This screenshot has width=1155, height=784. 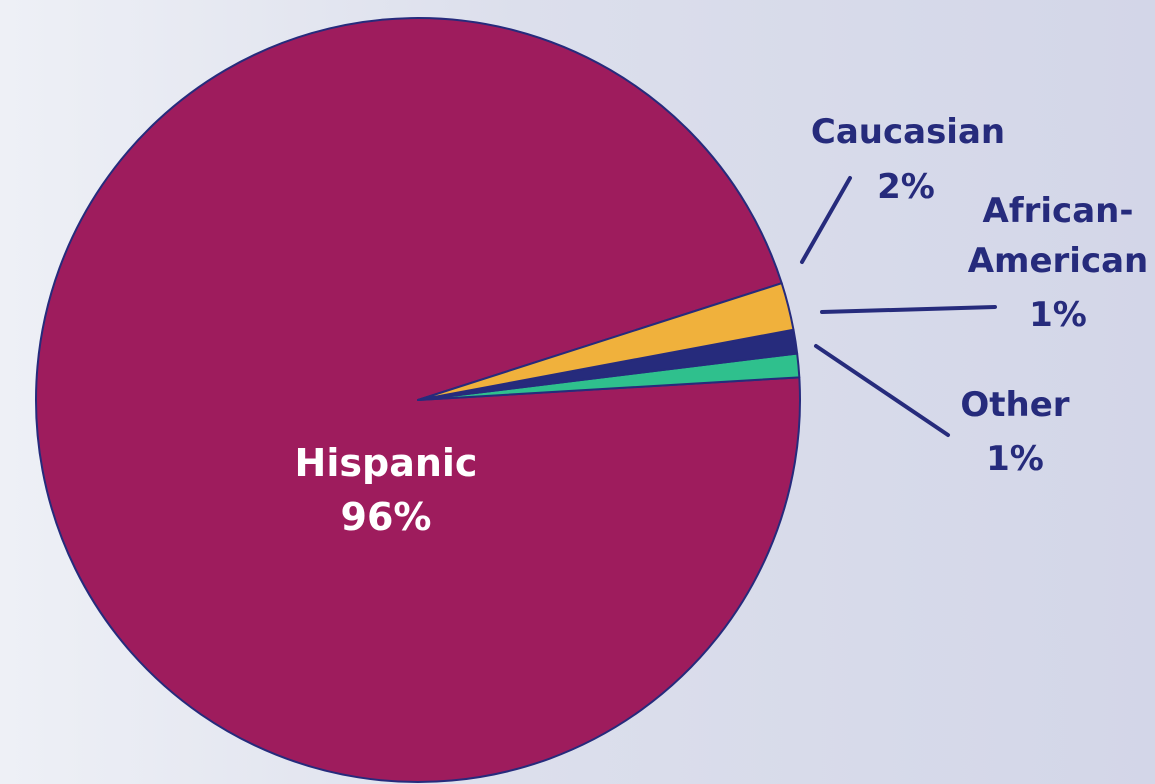 What do you see at coordinates (1015, 459) in the screenshot?
I see `other-value: 1%` at bounding box center [1015, 459].